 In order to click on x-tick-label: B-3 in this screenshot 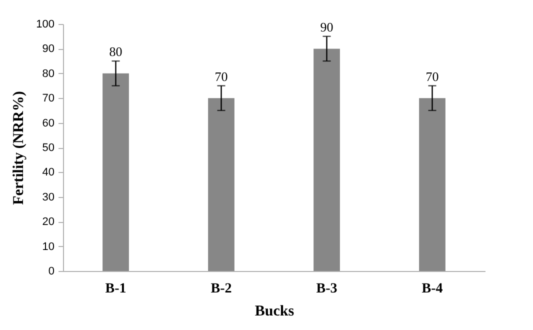, I will do `click(327, 289)`.